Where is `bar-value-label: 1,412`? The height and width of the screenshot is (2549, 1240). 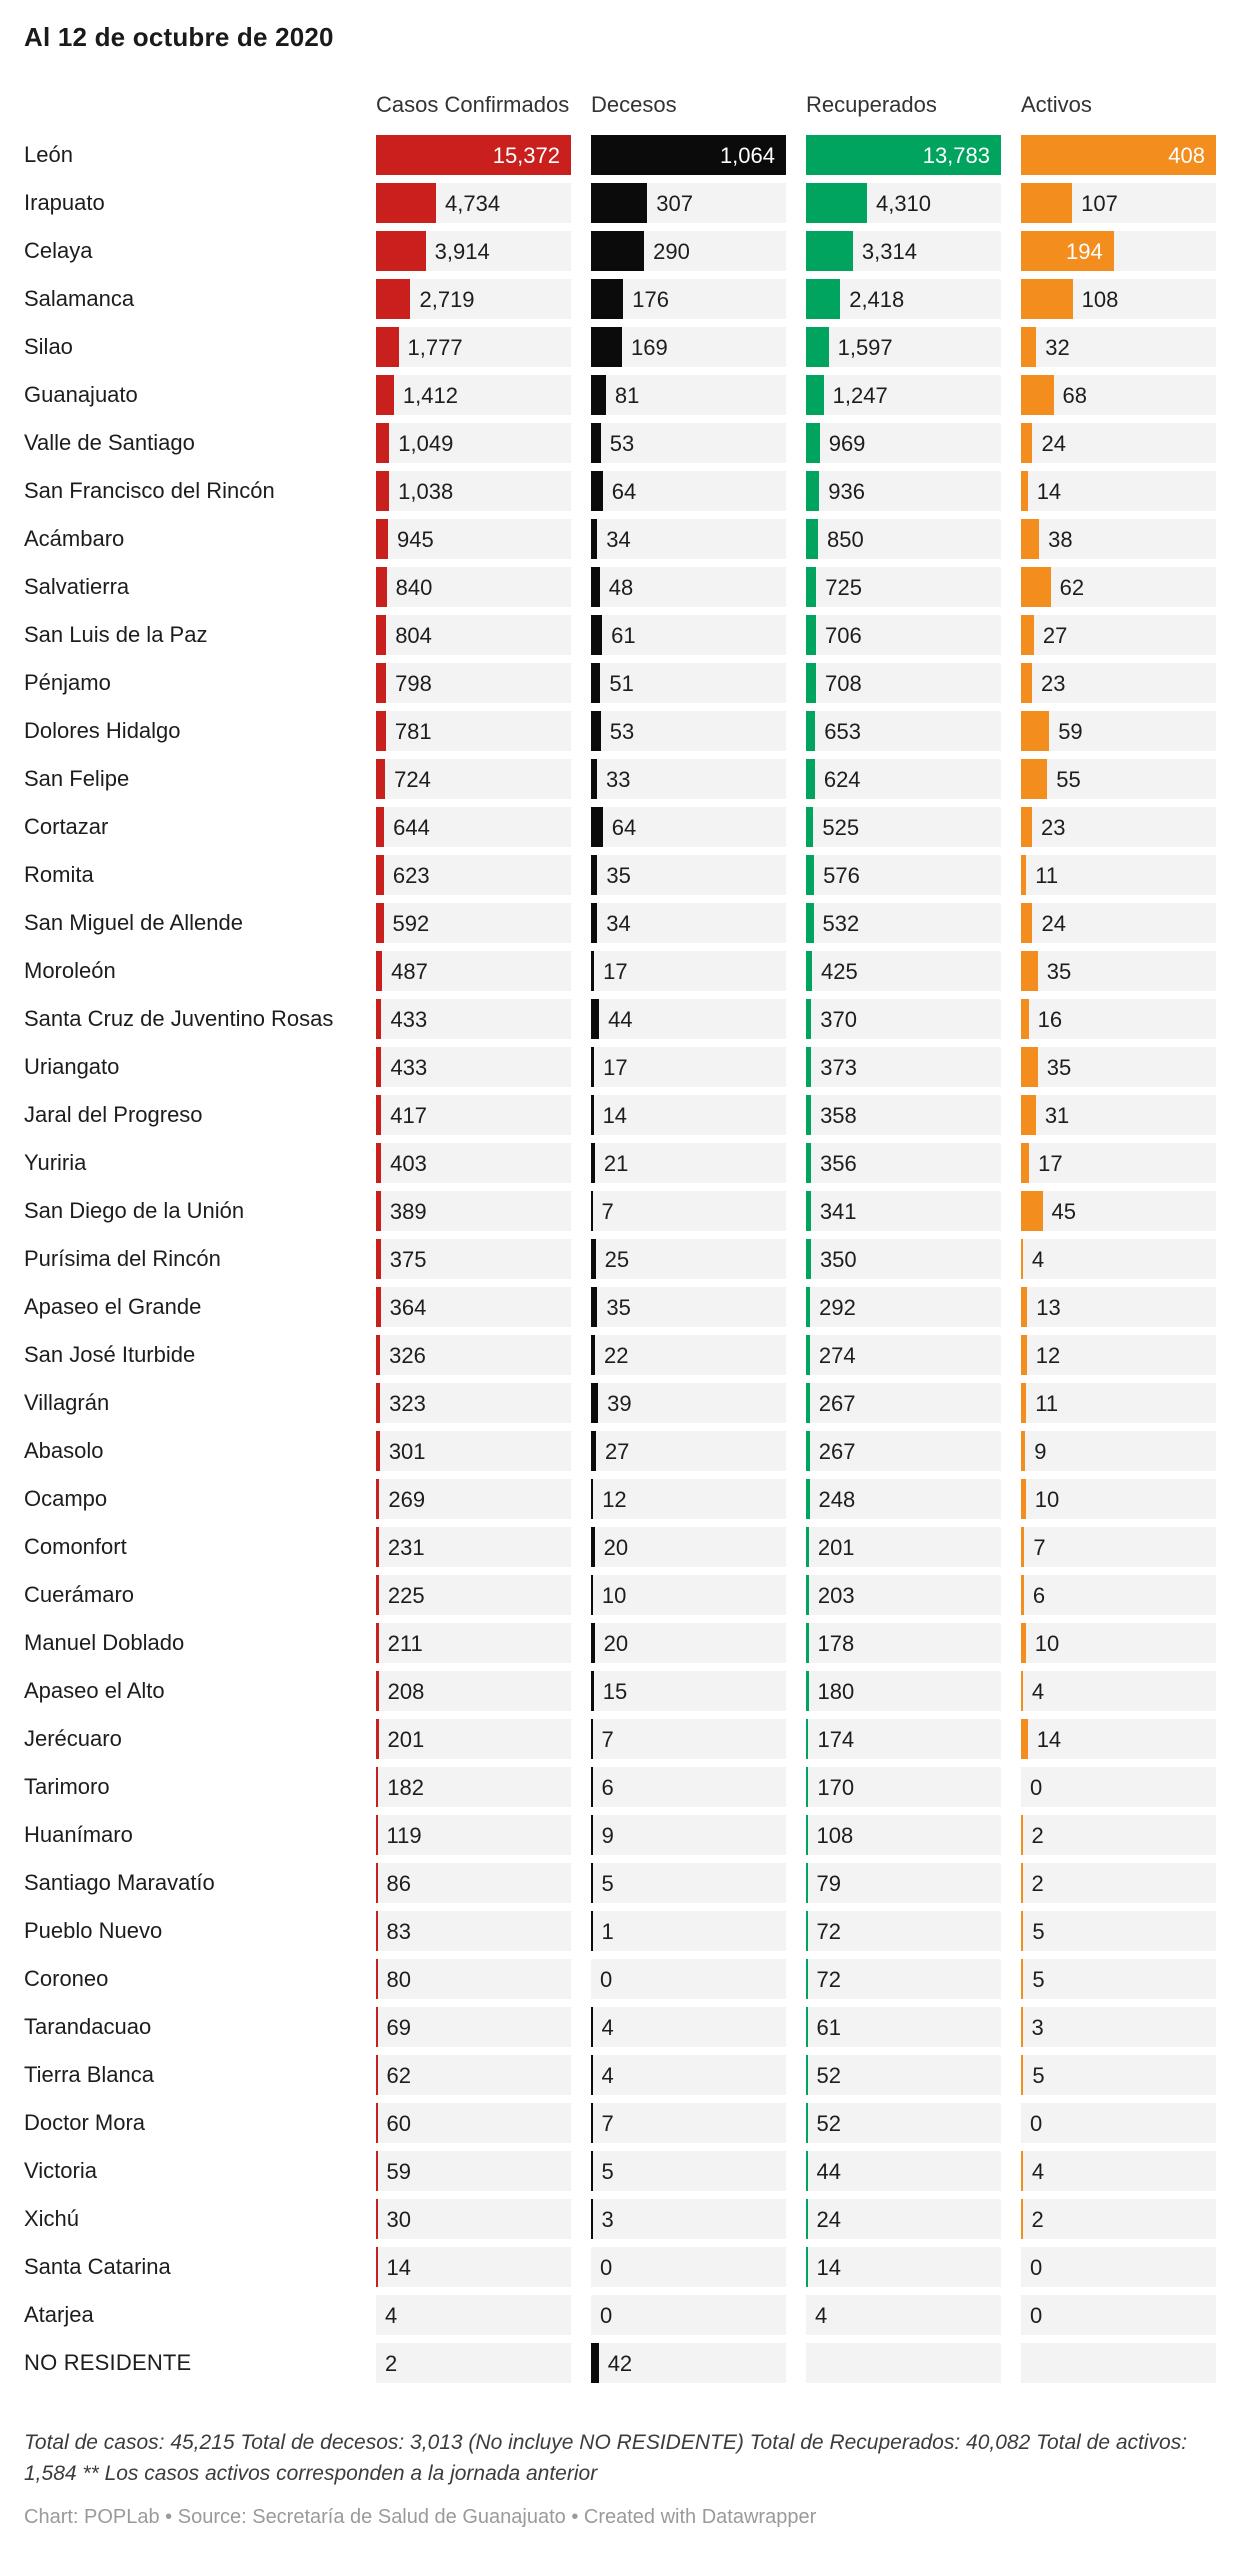
bar-value-label: 1,412 is located at coordinates (430, 395).